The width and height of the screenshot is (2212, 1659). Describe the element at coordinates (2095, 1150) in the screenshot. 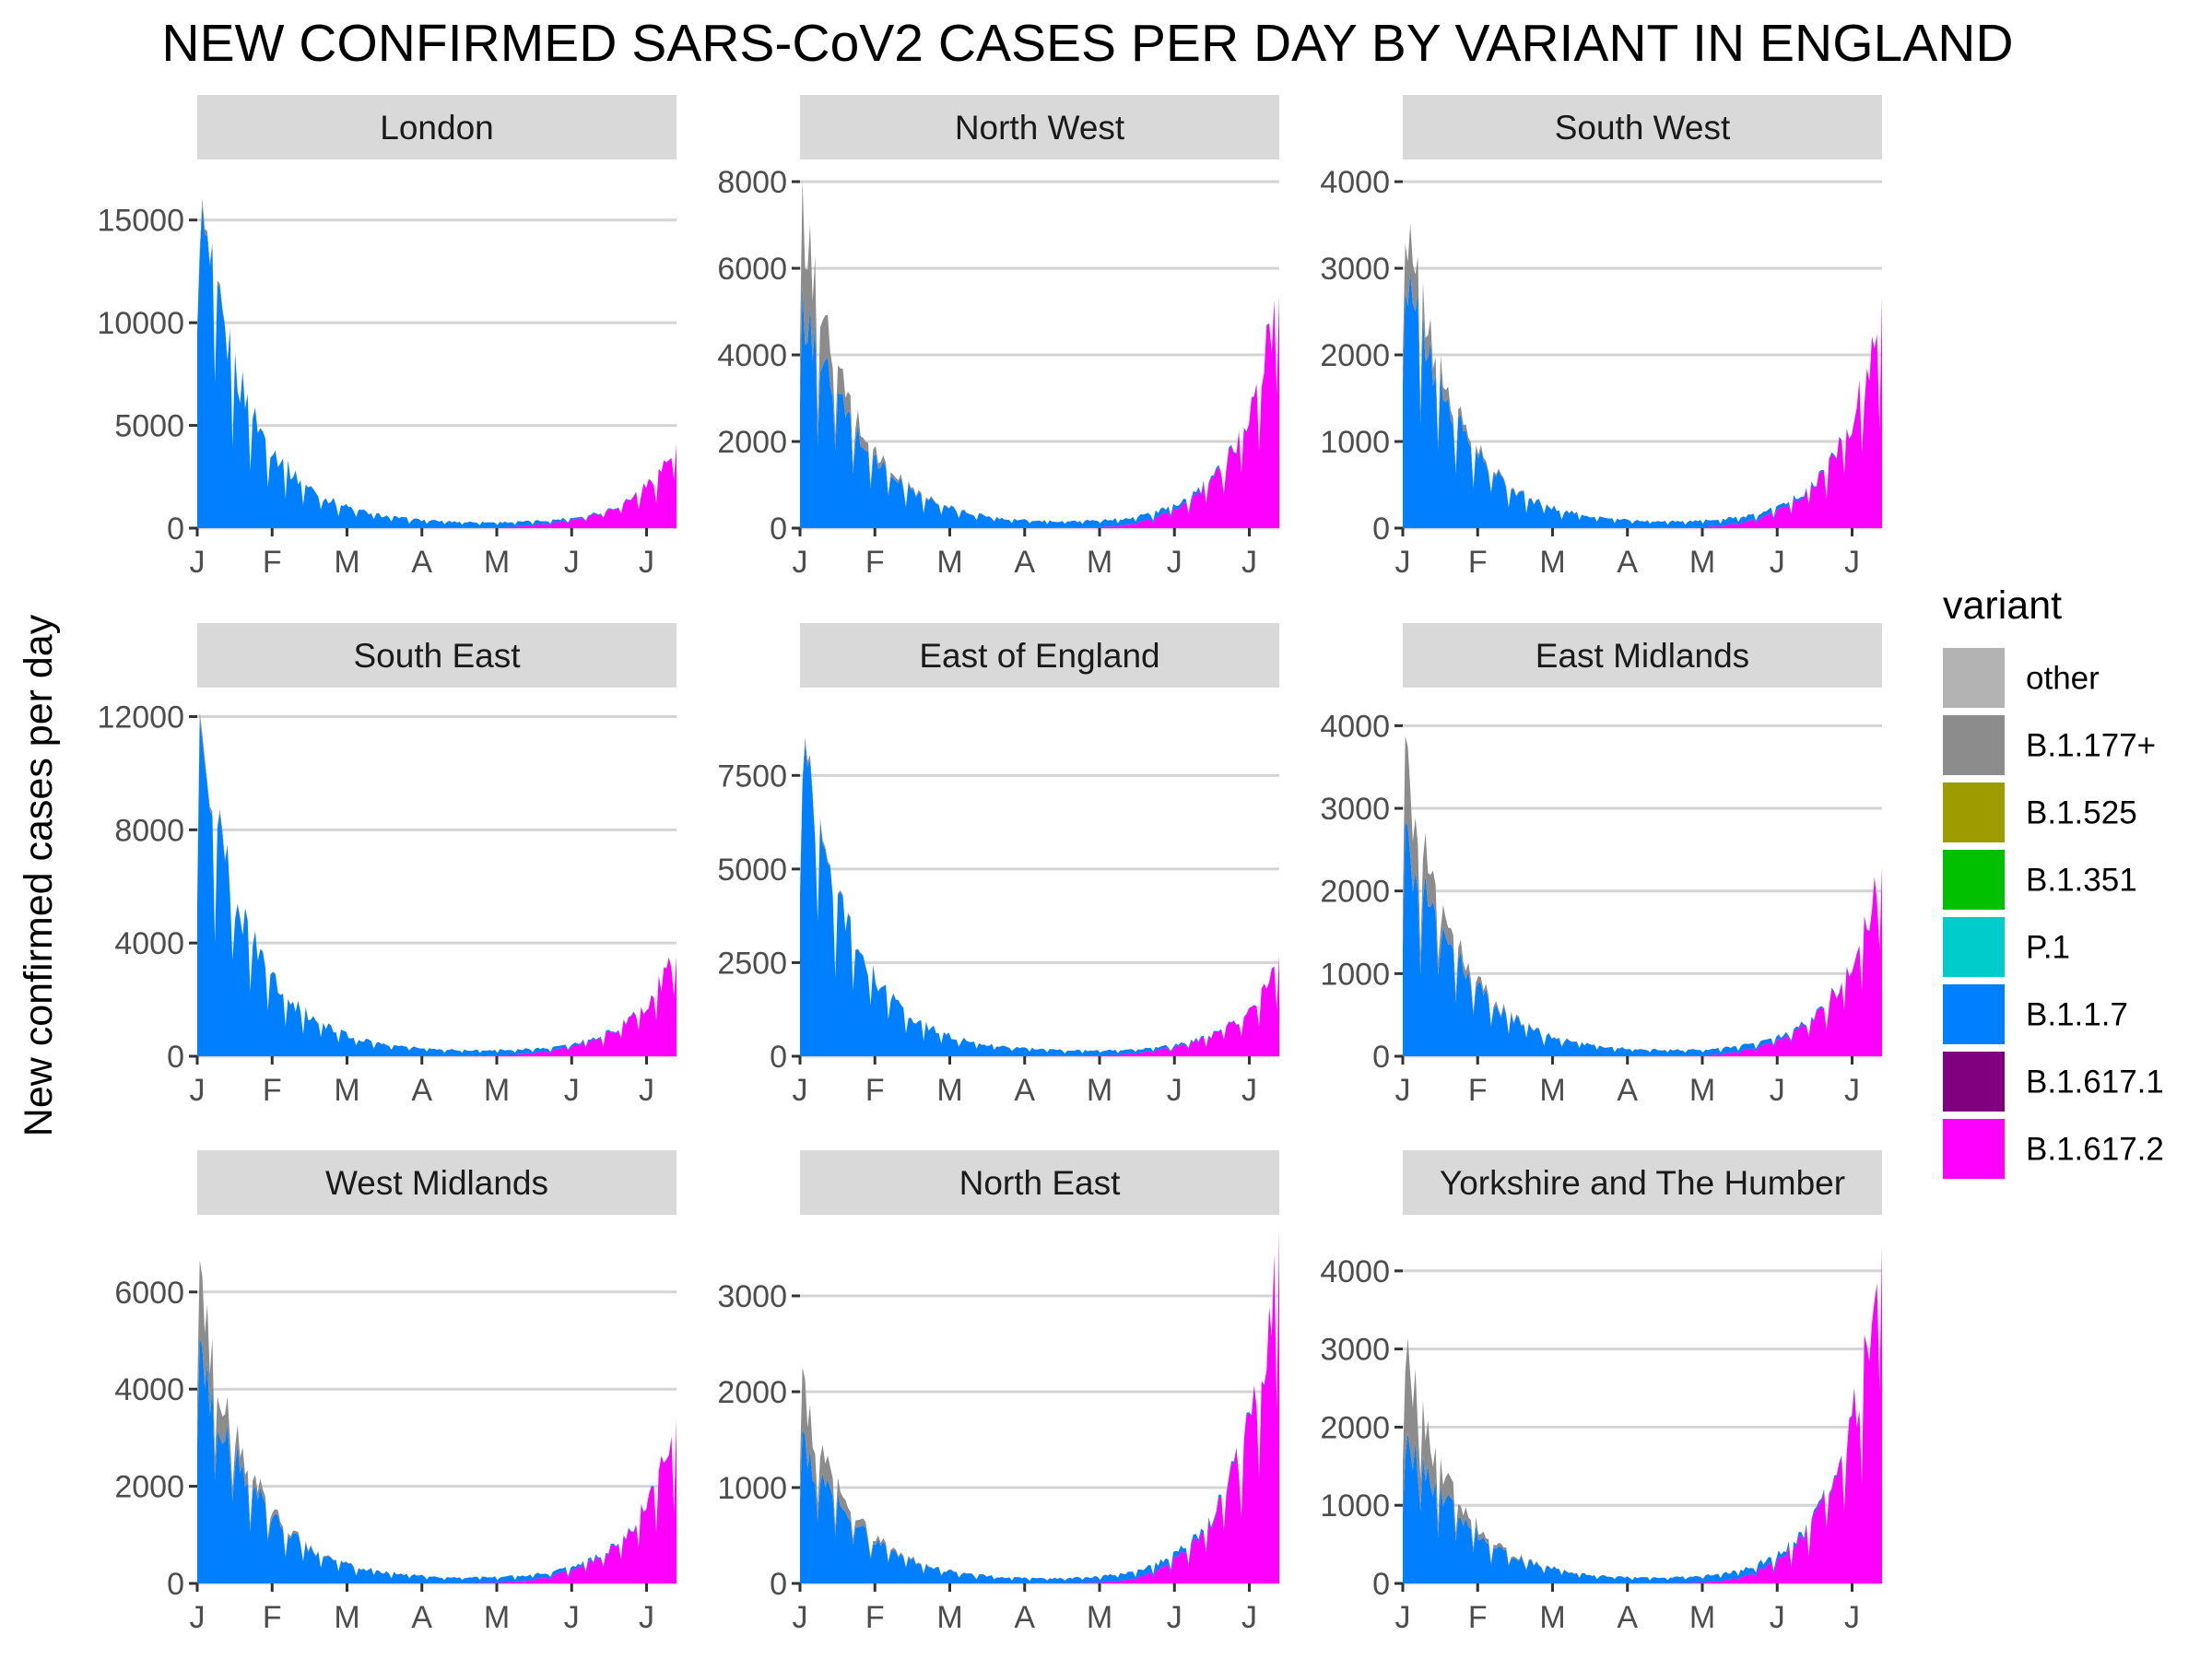

I see `legend-label: B.1.617.2` at that location.